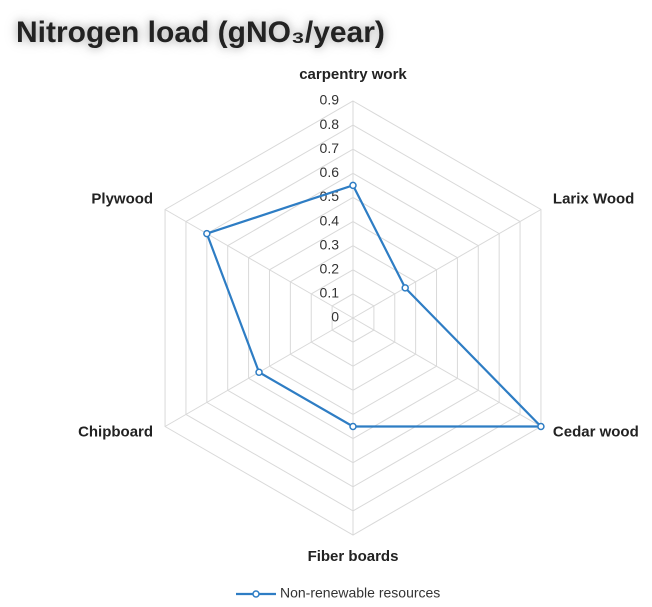  What do you see at coordinates (115, 431) in the screenshot?
I see `category-label: Chipboard` at bounding box center [115, 431].